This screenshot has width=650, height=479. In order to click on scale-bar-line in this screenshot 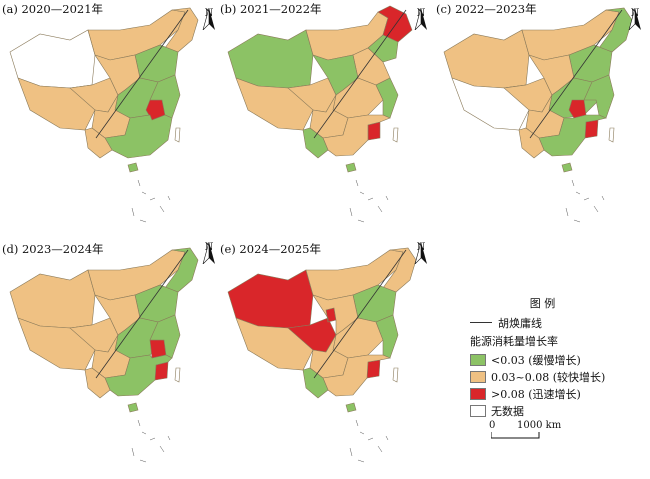, I will do `click(515, 435)`.